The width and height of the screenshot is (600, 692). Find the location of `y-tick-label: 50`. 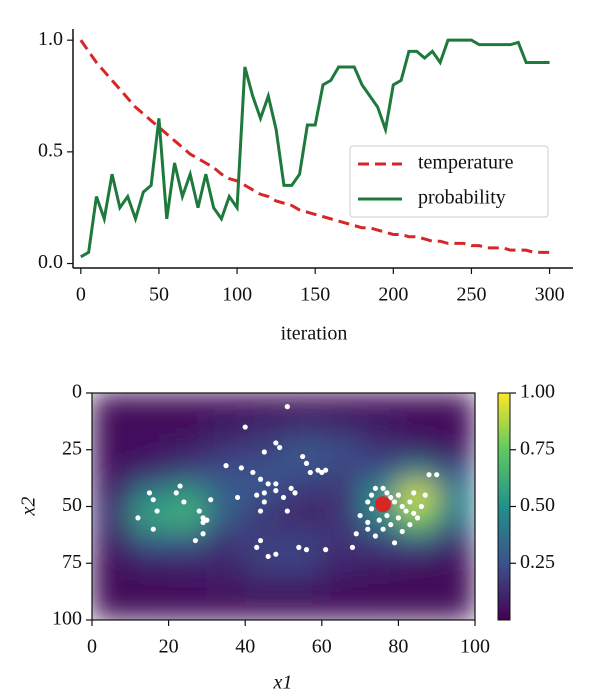

y-tick-label: 50 is located at coordinates (72, 505).